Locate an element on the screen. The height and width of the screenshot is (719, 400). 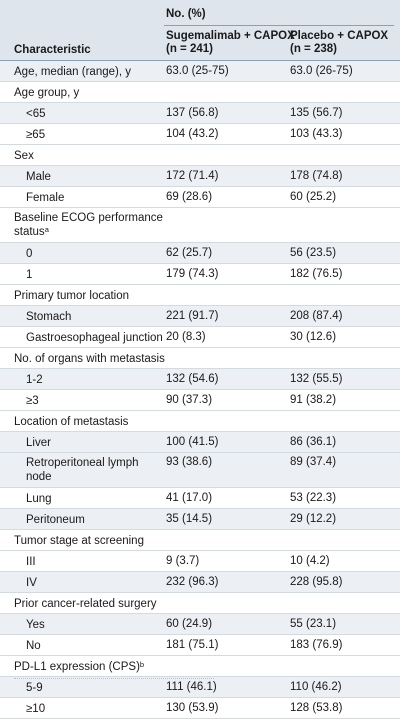
row-label-text: ≥65 is located at coordinates (36, 135).